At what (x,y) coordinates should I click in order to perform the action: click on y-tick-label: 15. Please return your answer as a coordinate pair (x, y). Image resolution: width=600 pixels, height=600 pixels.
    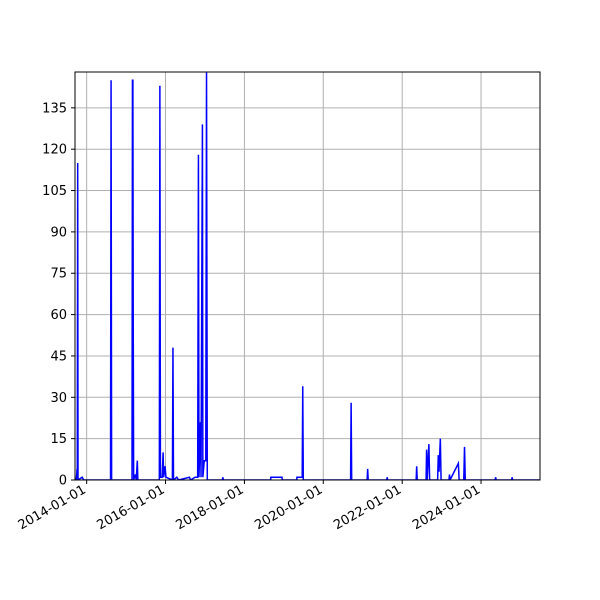
    Looking at the image, I should click on (58, 439).